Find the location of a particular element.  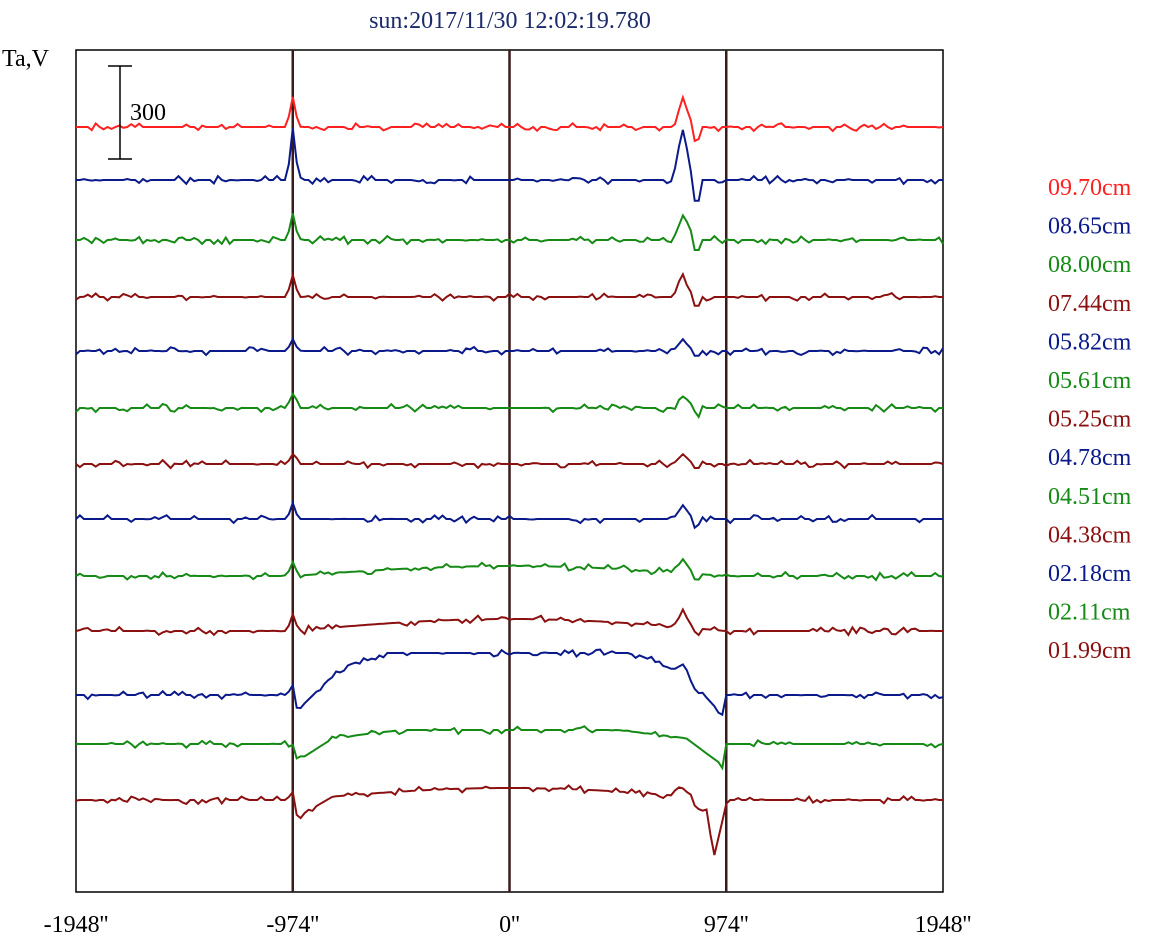

legend-entry-04.38cm: 04.38cm is located at coordinates (1090, 535).